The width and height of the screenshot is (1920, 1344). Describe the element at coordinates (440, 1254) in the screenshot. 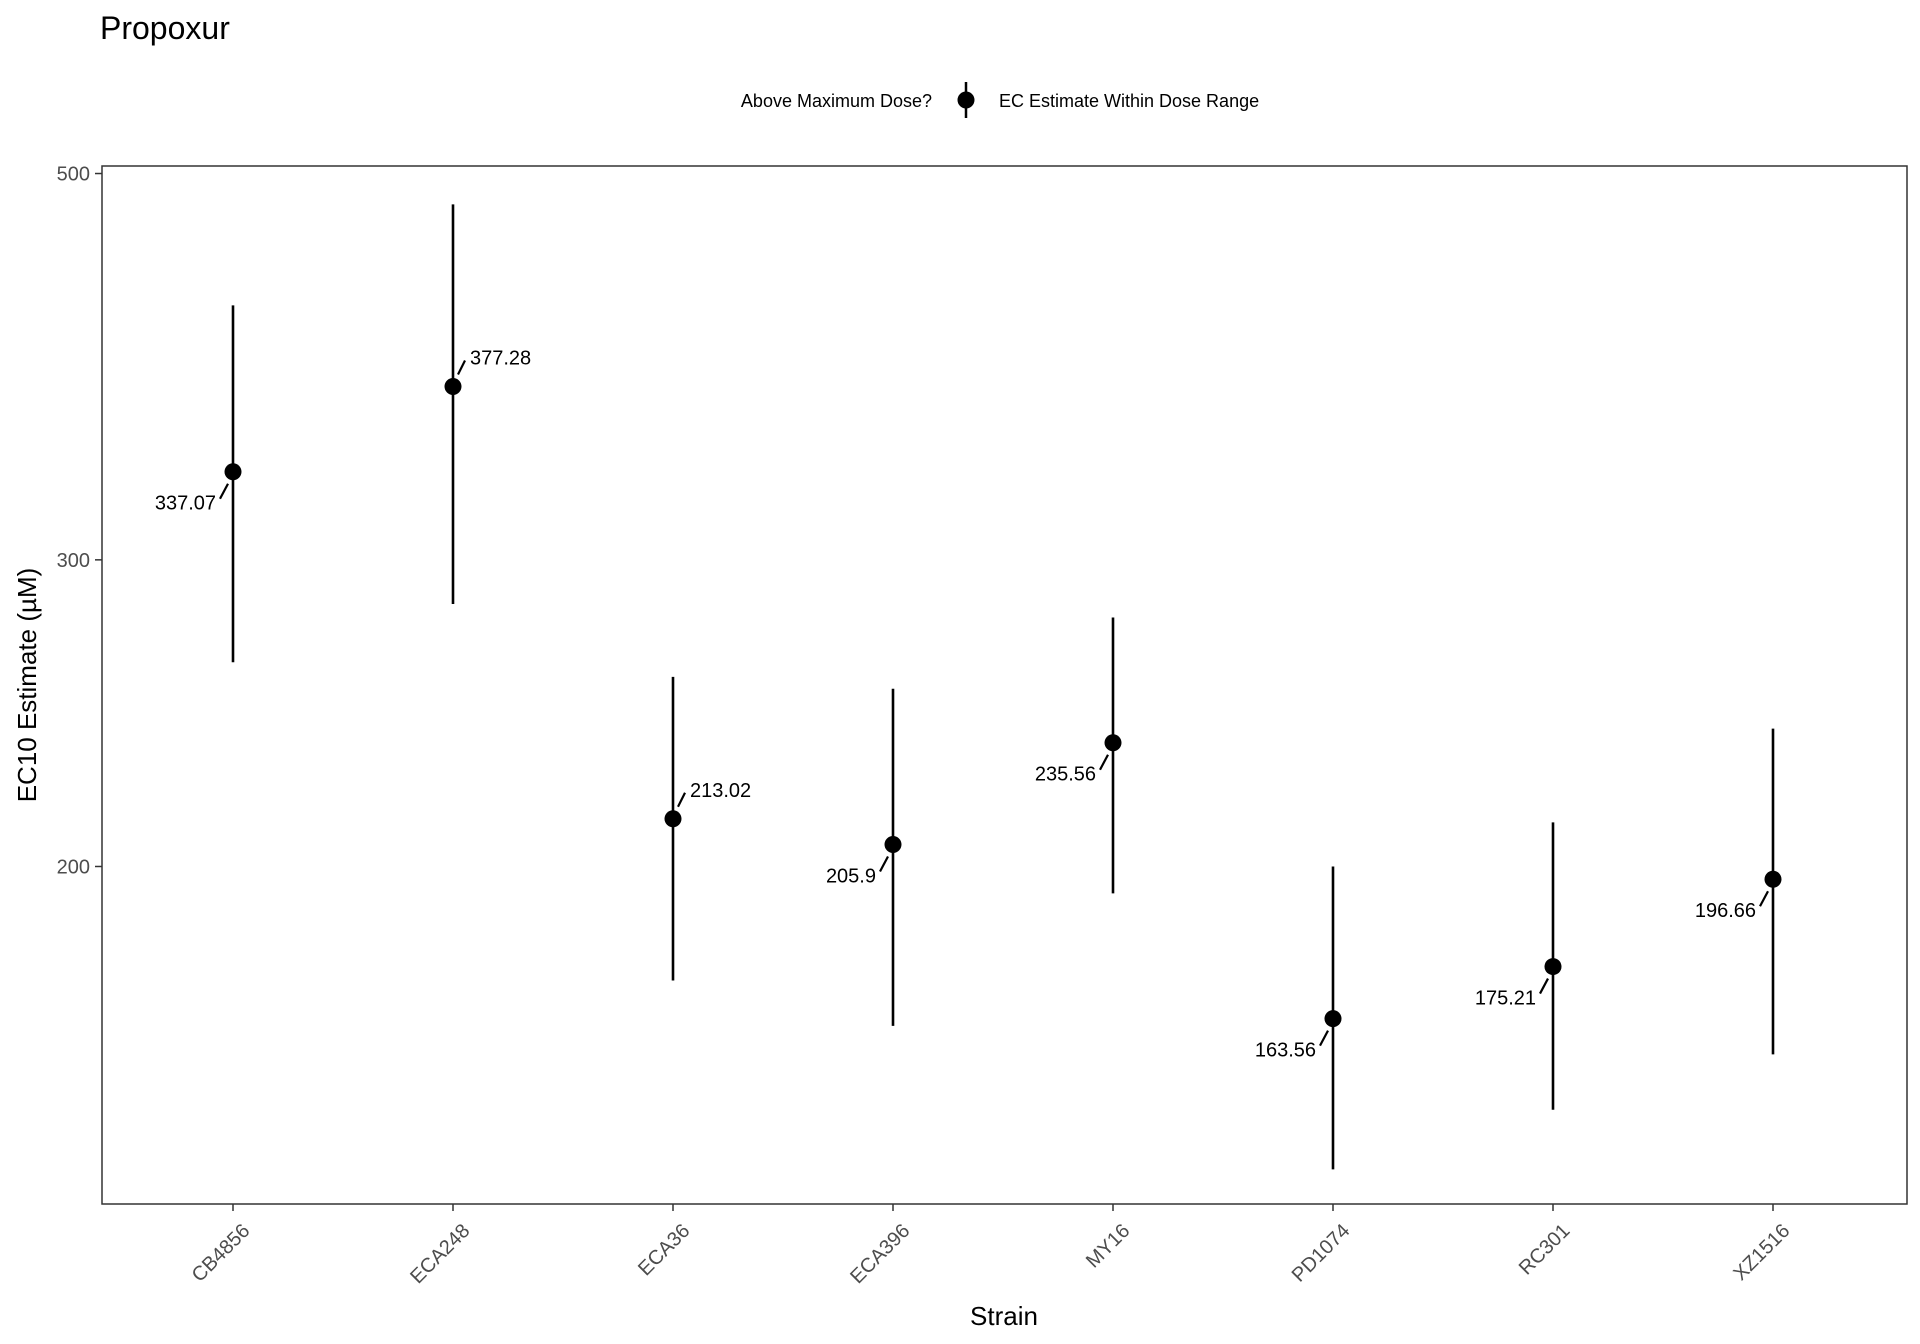

I see `x-tick-label: ECA248` at that location.